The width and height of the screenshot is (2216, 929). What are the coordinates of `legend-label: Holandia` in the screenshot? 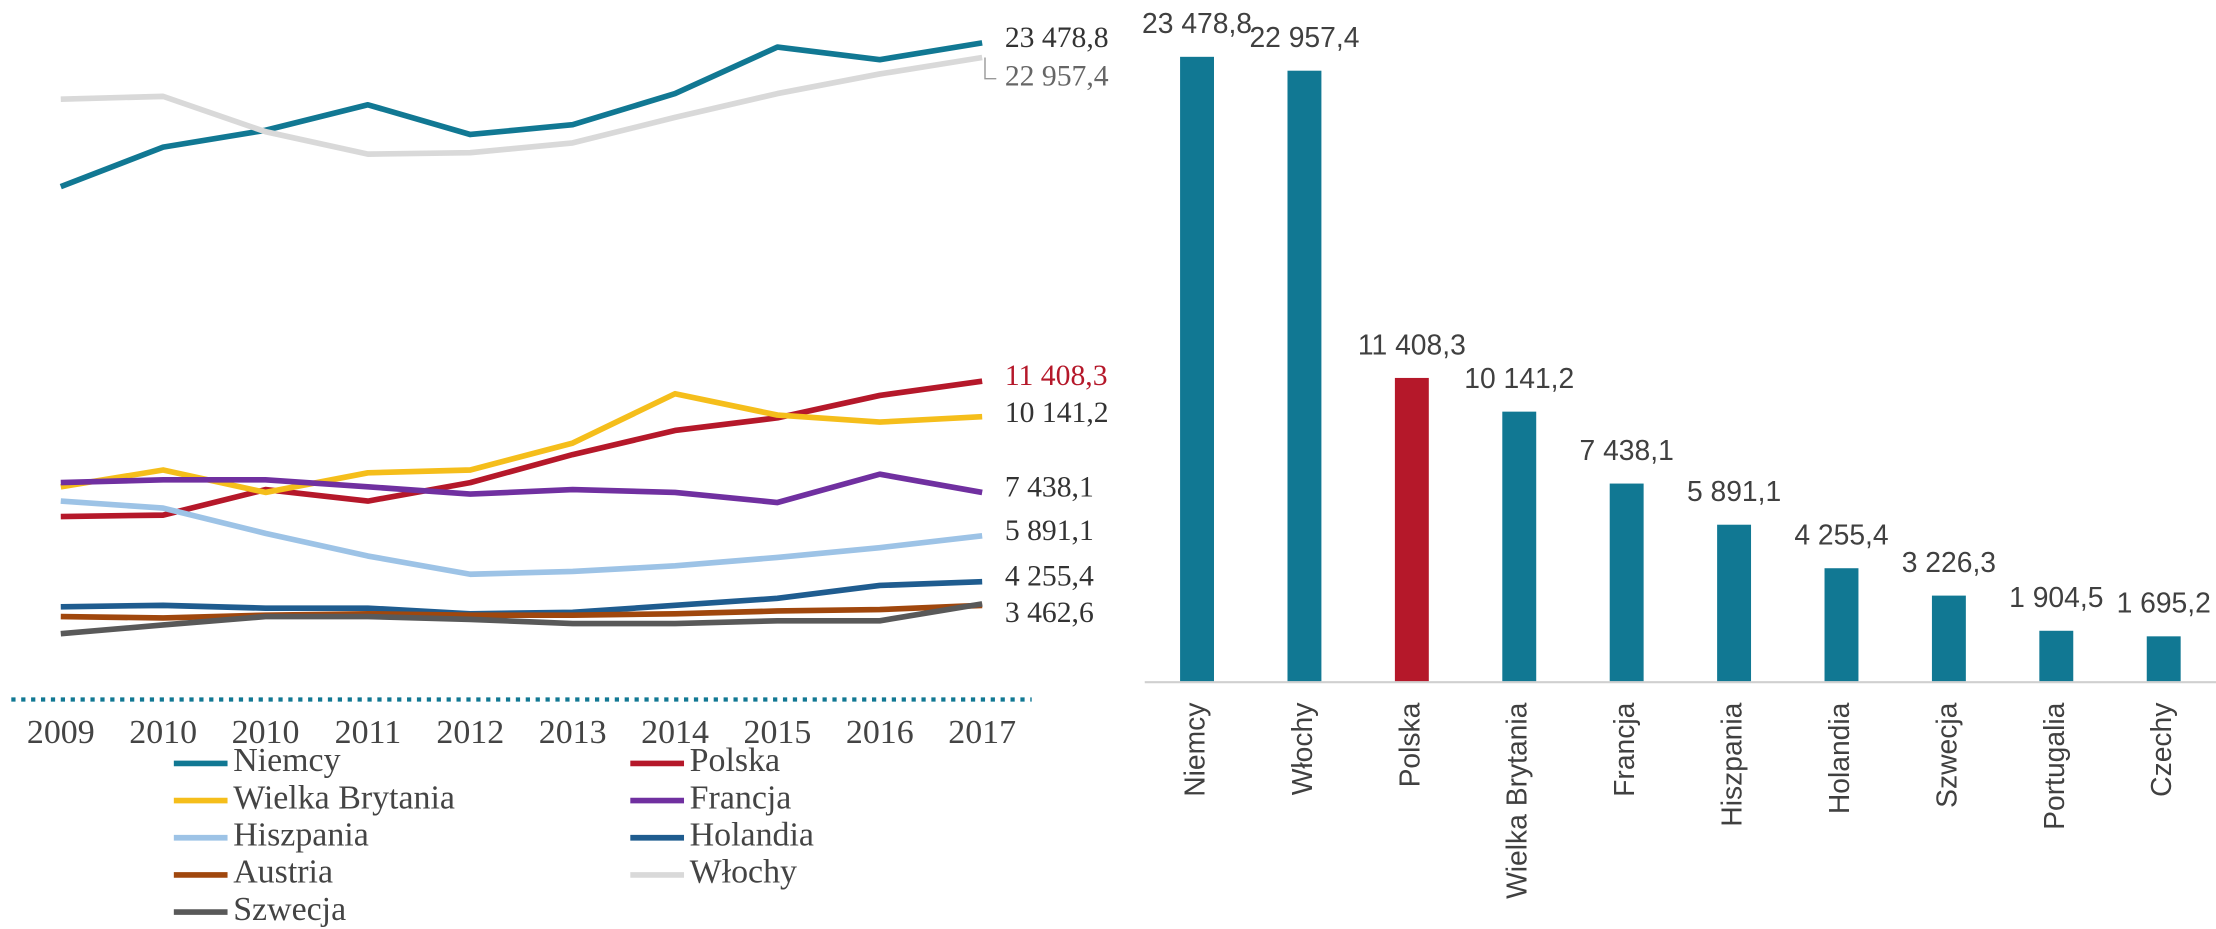 It's located at (752, 835).